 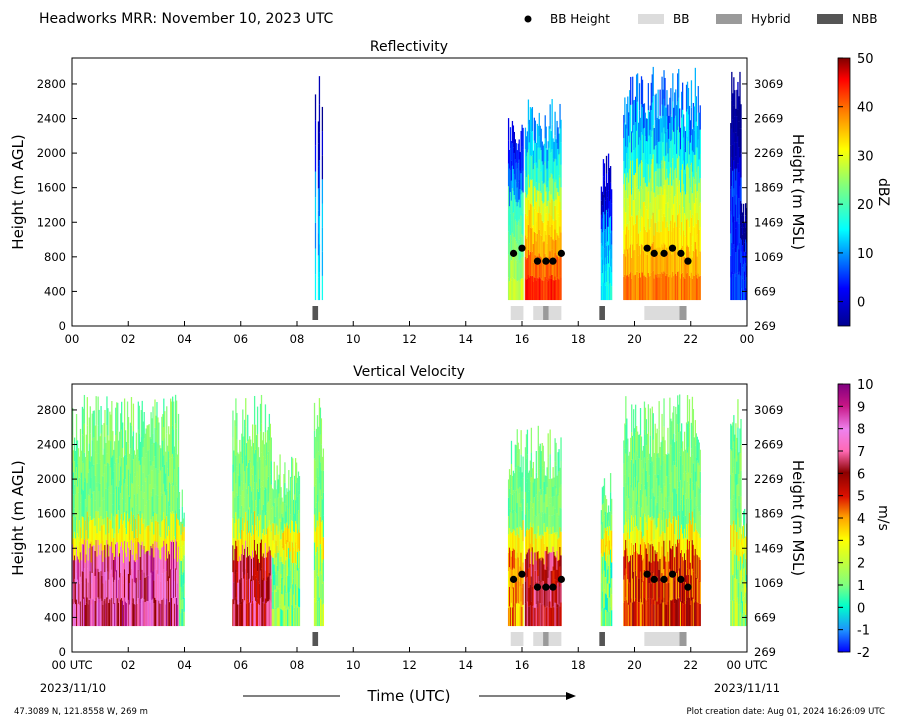 What do you see at coordinates (662, 313) in the screenshot?
I see `reflectivity-bb-type-bb` at bounding box center [662, 313].